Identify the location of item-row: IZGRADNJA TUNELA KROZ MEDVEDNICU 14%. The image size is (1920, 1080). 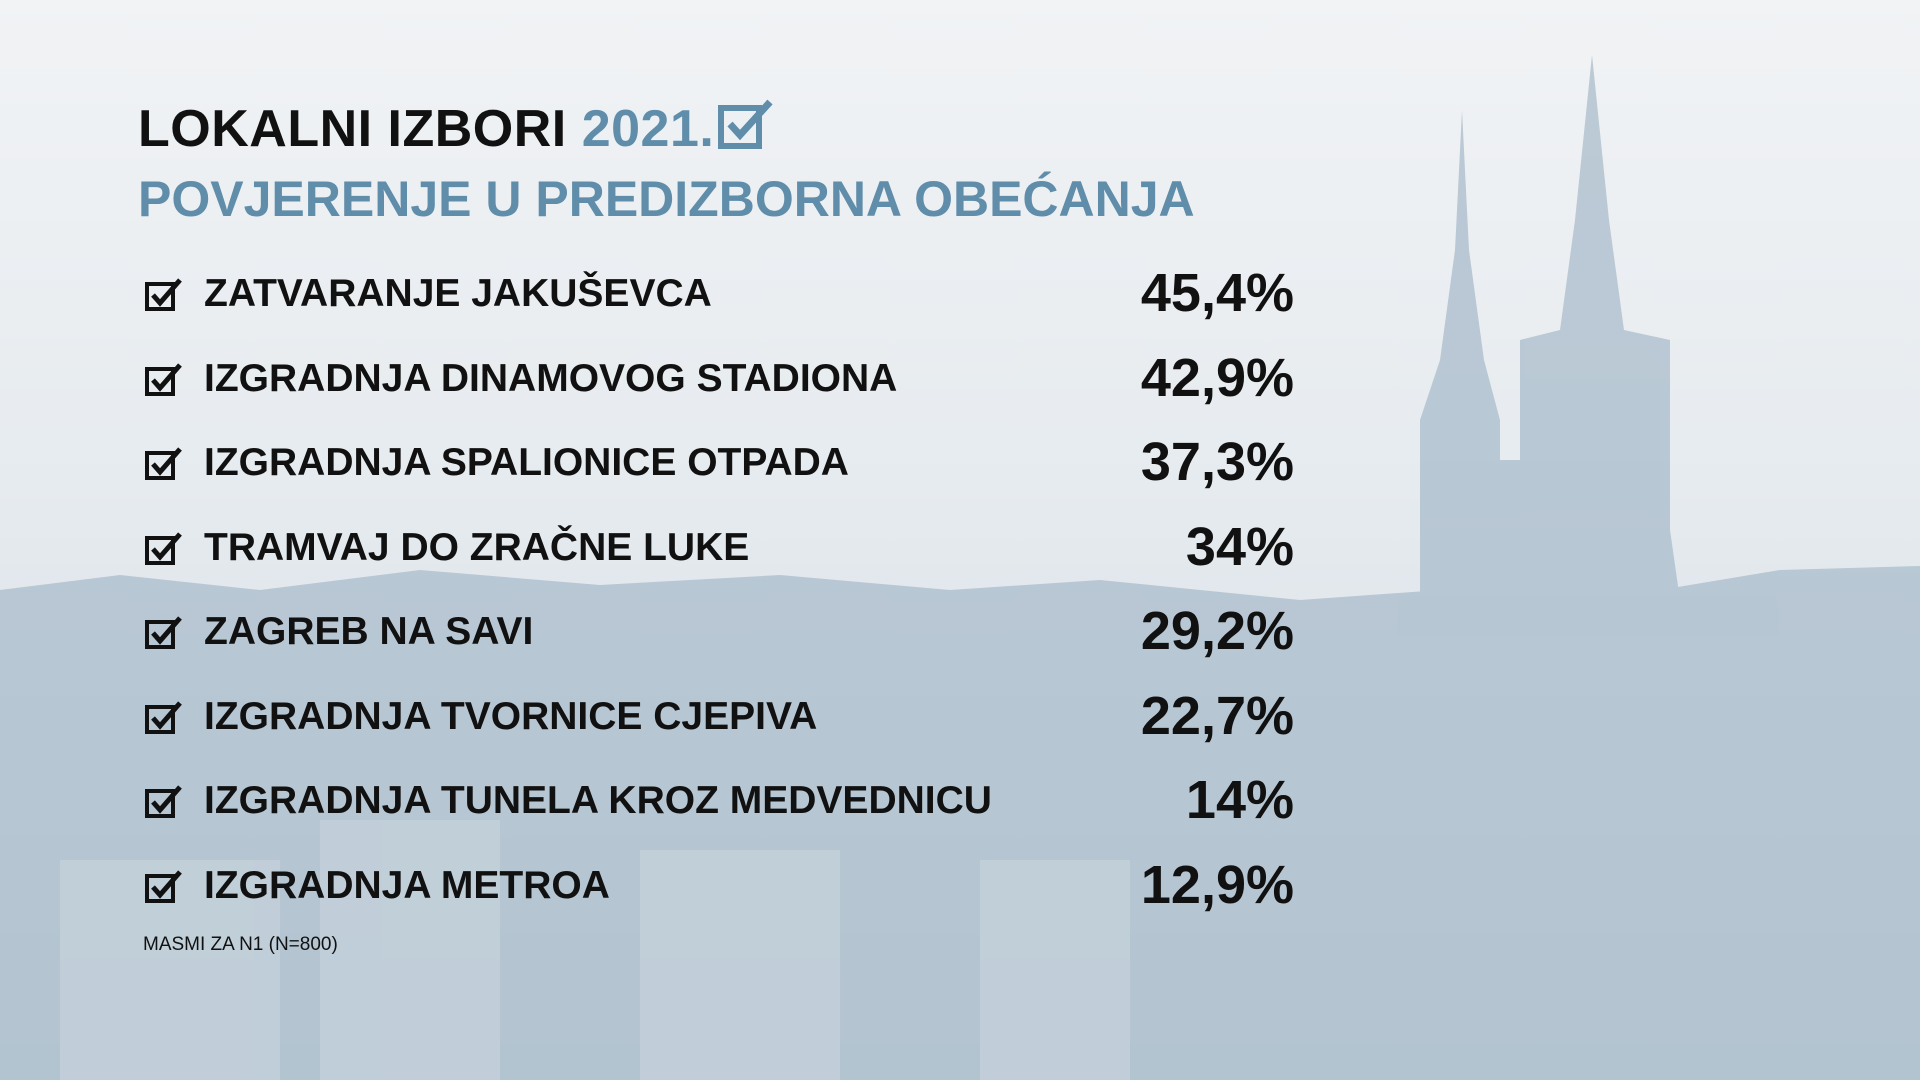
(717, 800).